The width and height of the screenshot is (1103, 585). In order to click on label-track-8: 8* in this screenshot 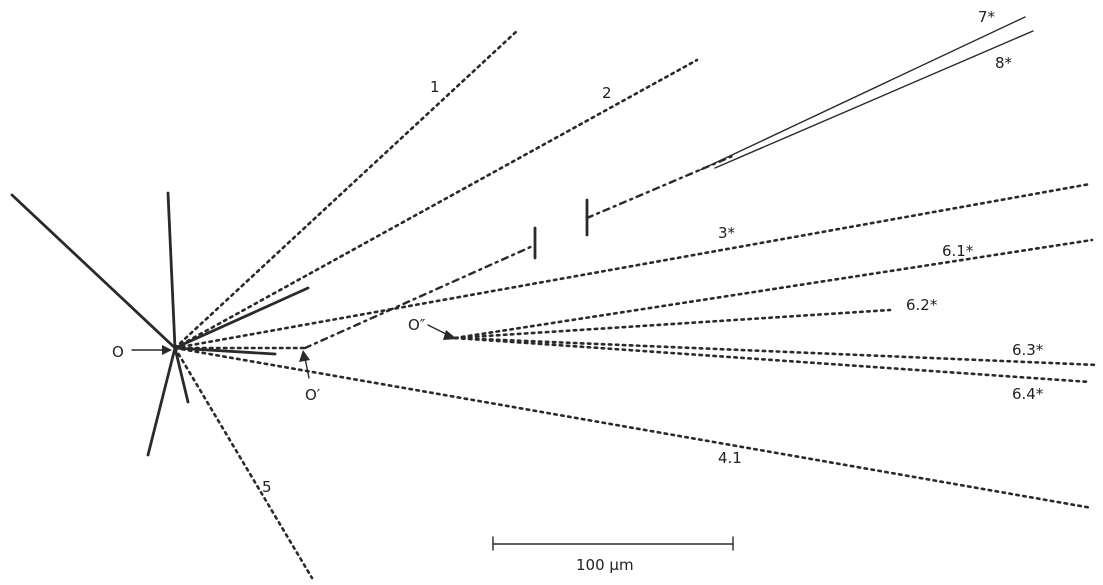, I will do `click(1004, 63)`.